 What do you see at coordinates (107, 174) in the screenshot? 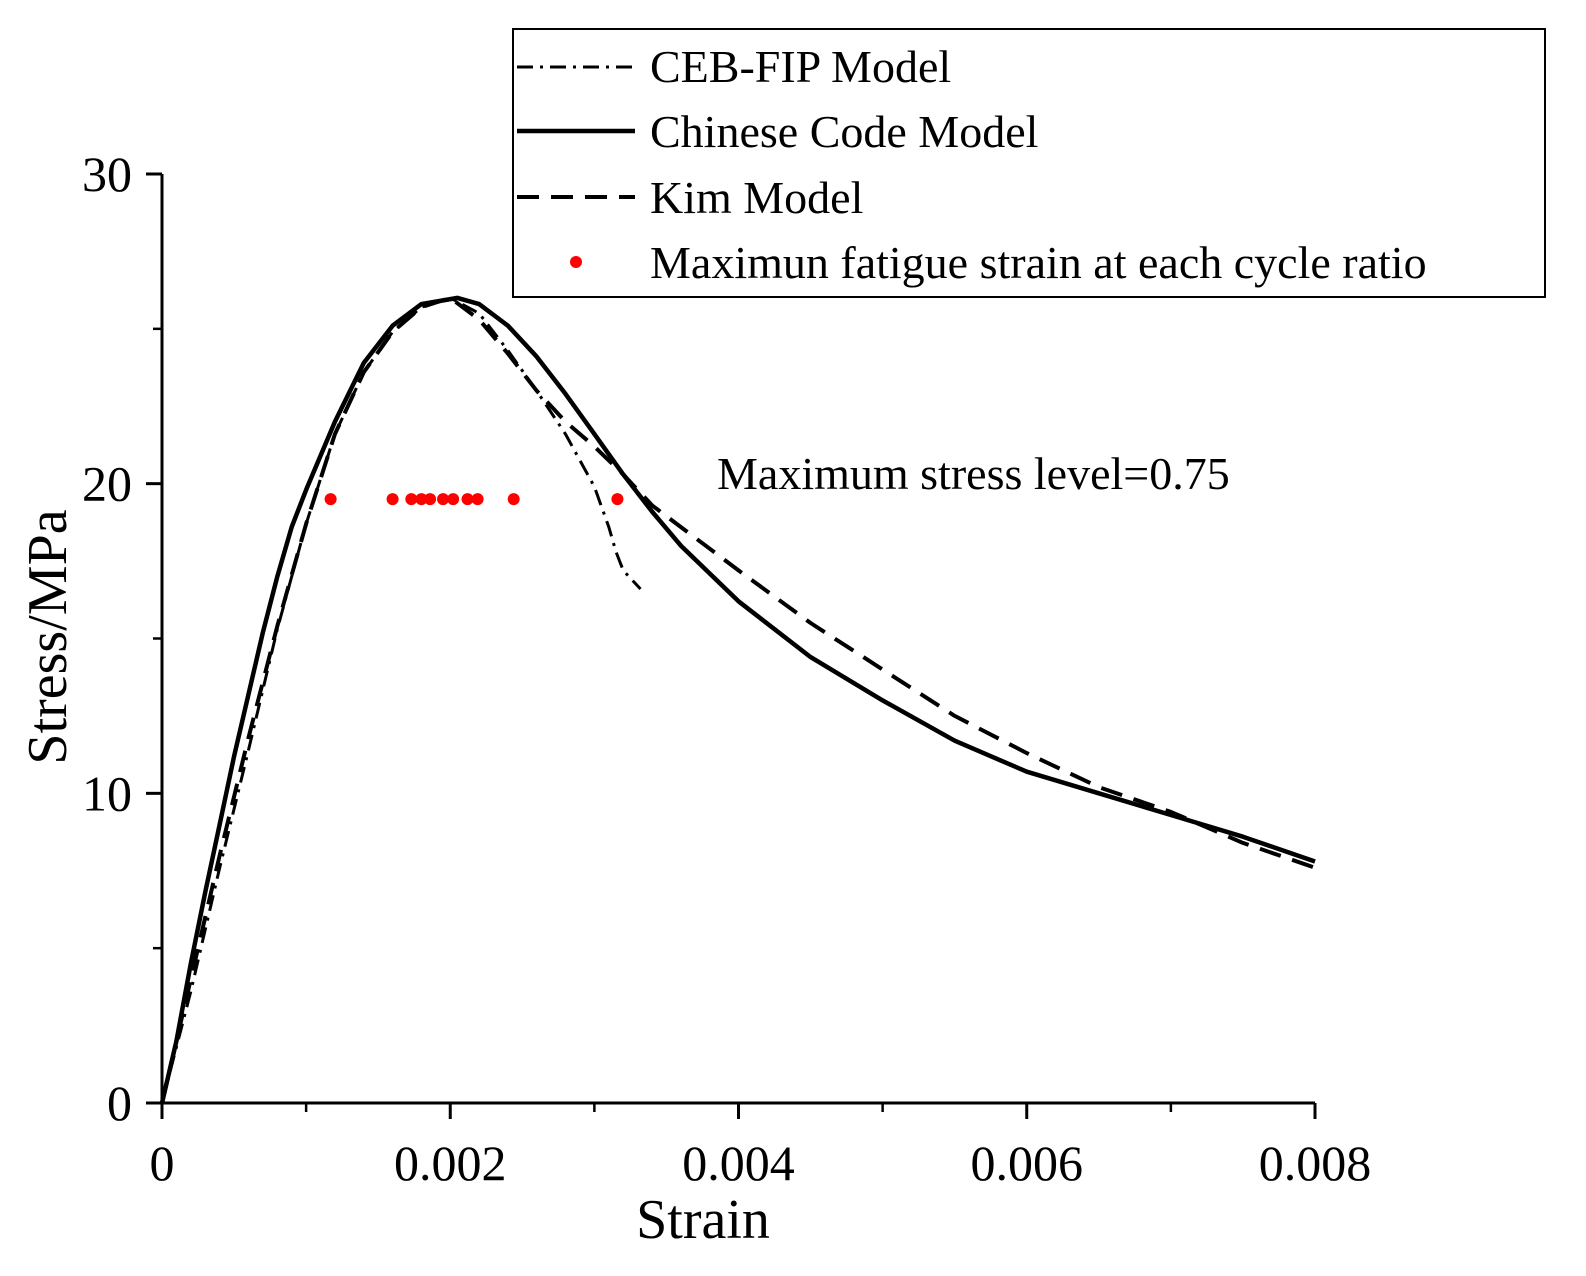
I see `y-tick-label: 30` at bounding box center [107, 174].